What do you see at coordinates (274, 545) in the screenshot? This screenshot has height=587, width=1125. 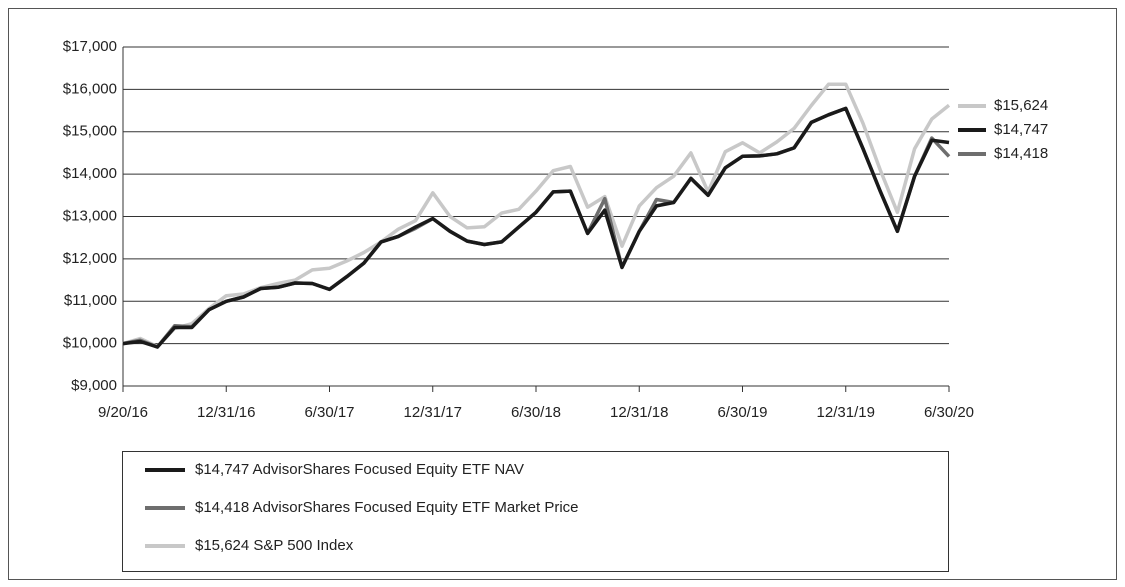 I see `legend-label: $15,624 S&P 500 Index` at bounding box center [274, 545].